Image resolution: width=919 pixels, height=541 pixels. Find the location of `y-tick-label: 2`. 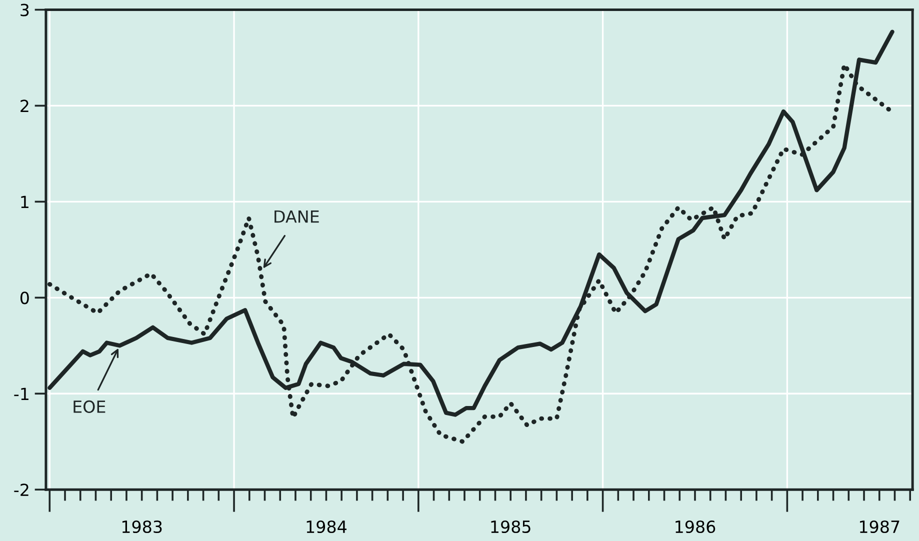

y-tick-label: 2 is located at coordinates (24, 106).